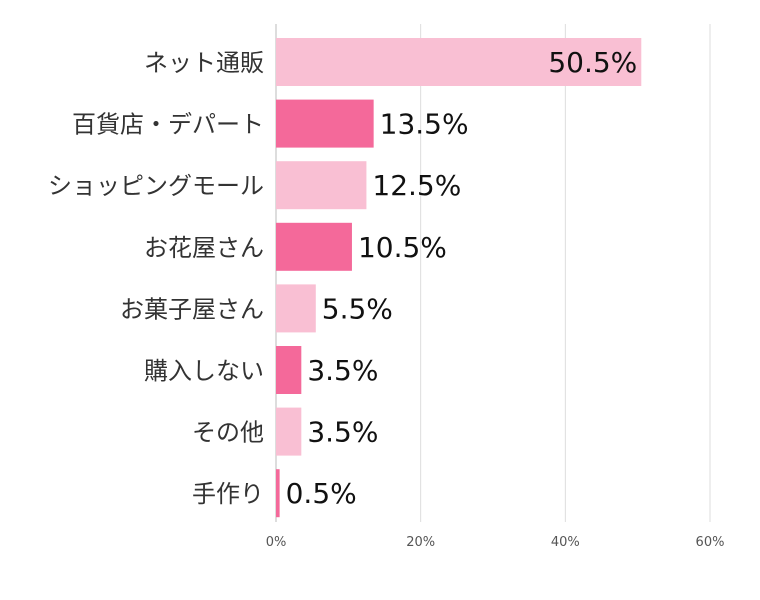 The image size is (760, 600). Describe the element at coordinates (156, 186) in the screenshot. I see `category-label: ショッピングモール` at that location.